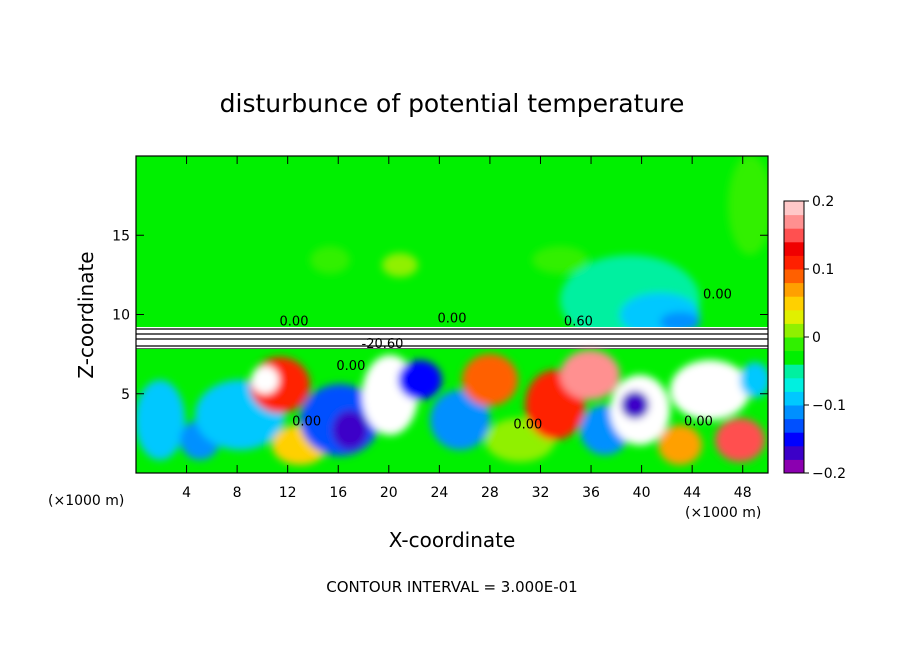  What do you see at coordinates (452, 338) in the screenshot?
I see `interface-band` at bounding box center [452, 338].